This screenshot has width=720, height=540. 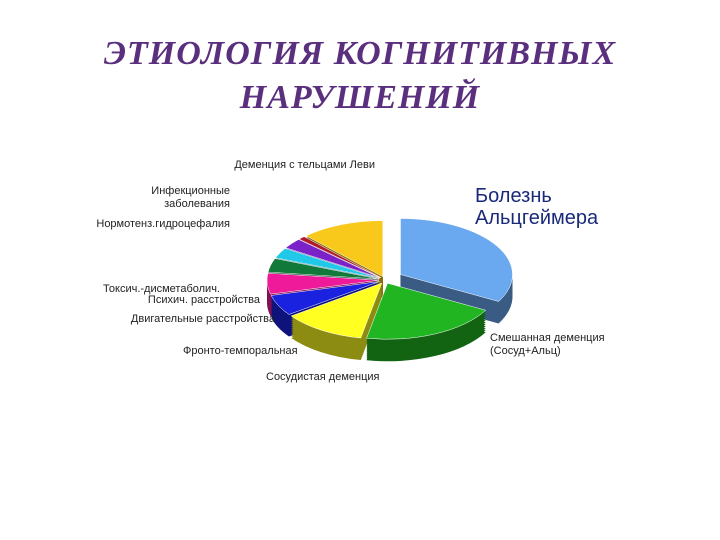 I want to click on slice-label: Токсич.-дисметаболич., so click(x=161, y=289).